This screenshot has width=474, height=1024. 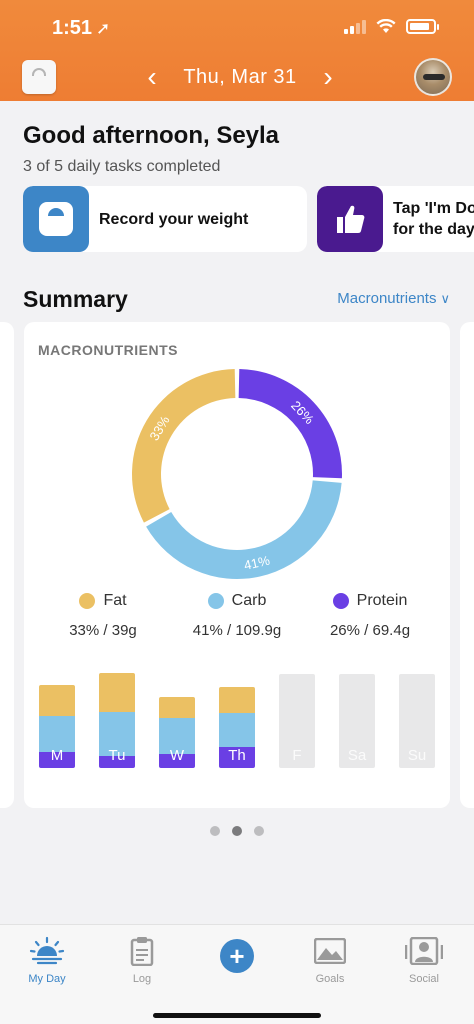 I want to click on macronutrient-donut-chart: 26%41%33%, so click(x=237, y=474).